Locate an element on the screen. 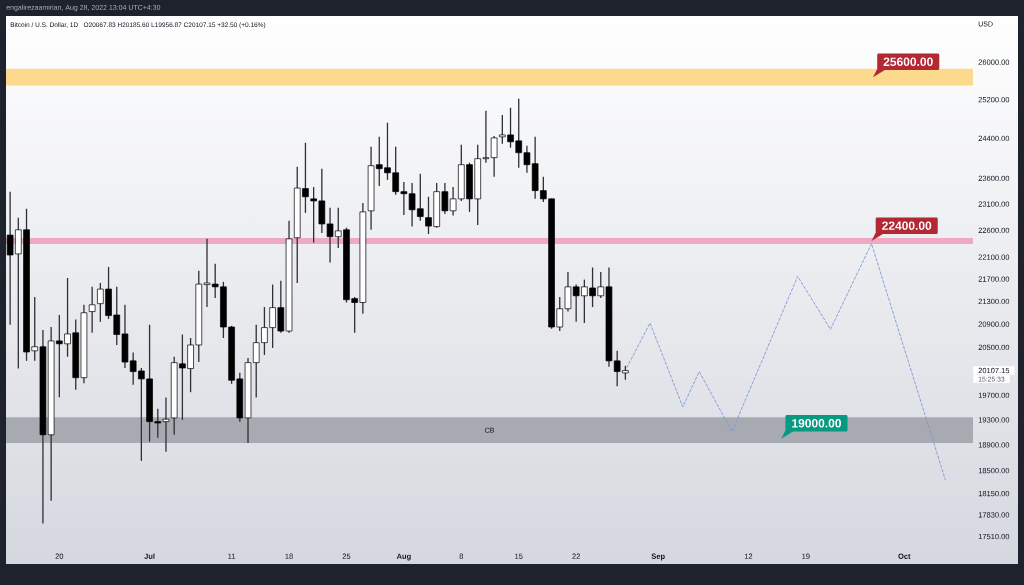 This screenshot has height=585, width=1024. annotation: 19000.00 is located at coordinates (816, 423).